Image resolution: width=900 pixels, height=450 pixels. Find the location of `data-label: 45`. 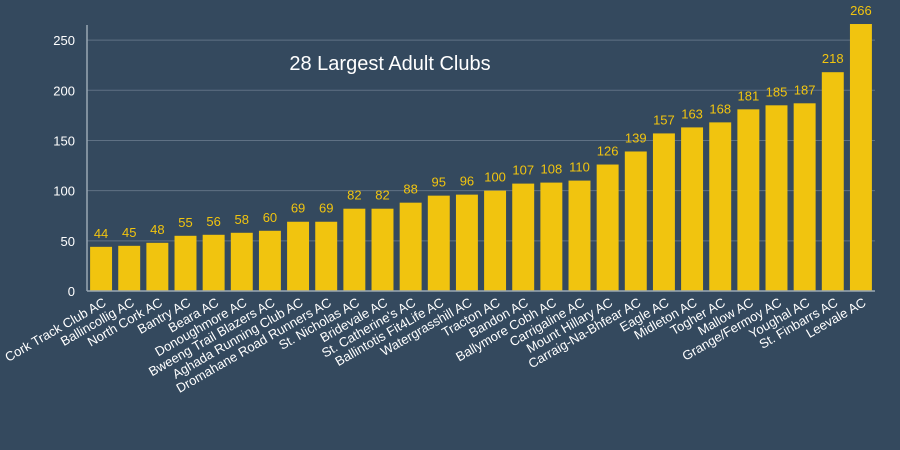

data-label: 45 is located at coordinates (129, 232).